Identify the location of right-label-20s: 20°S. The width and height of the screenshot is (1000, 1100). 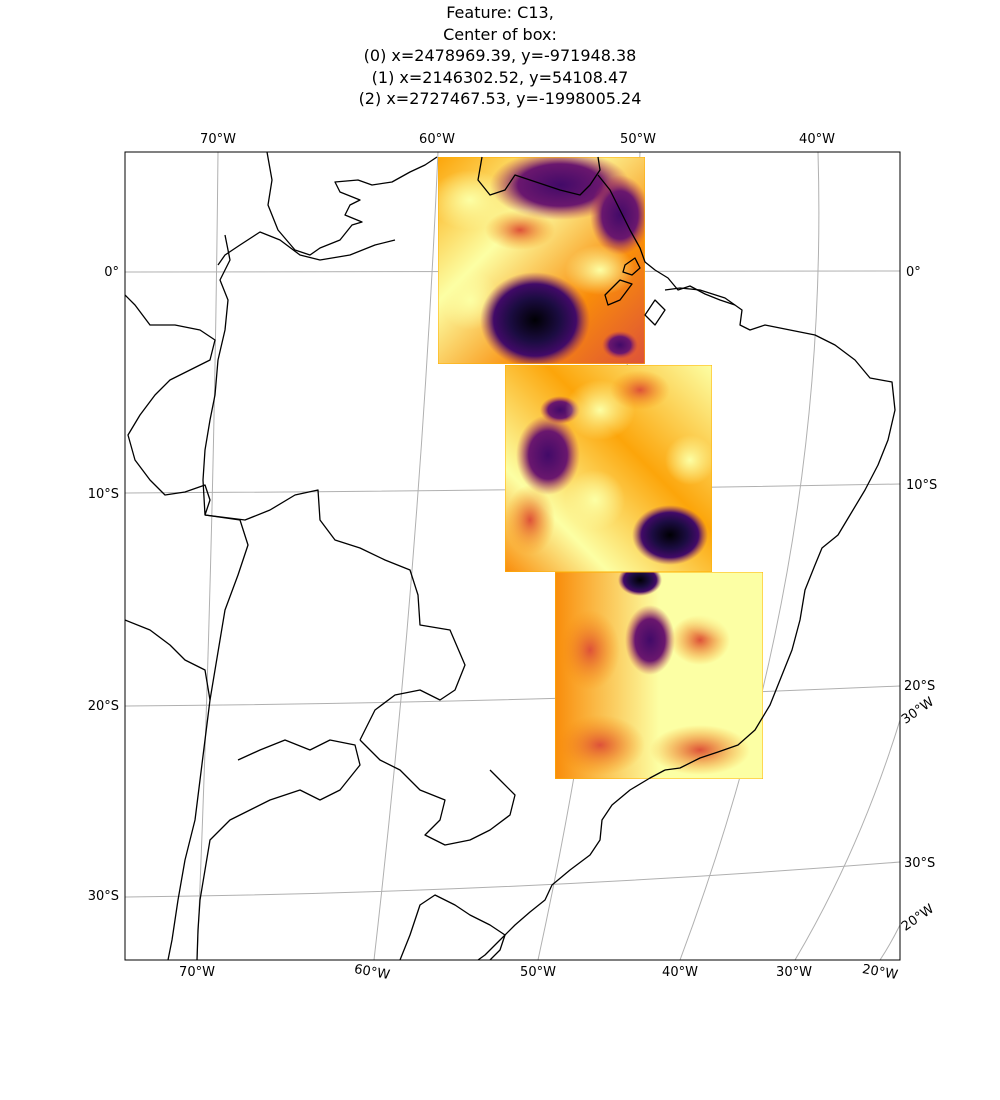
(919, 686).